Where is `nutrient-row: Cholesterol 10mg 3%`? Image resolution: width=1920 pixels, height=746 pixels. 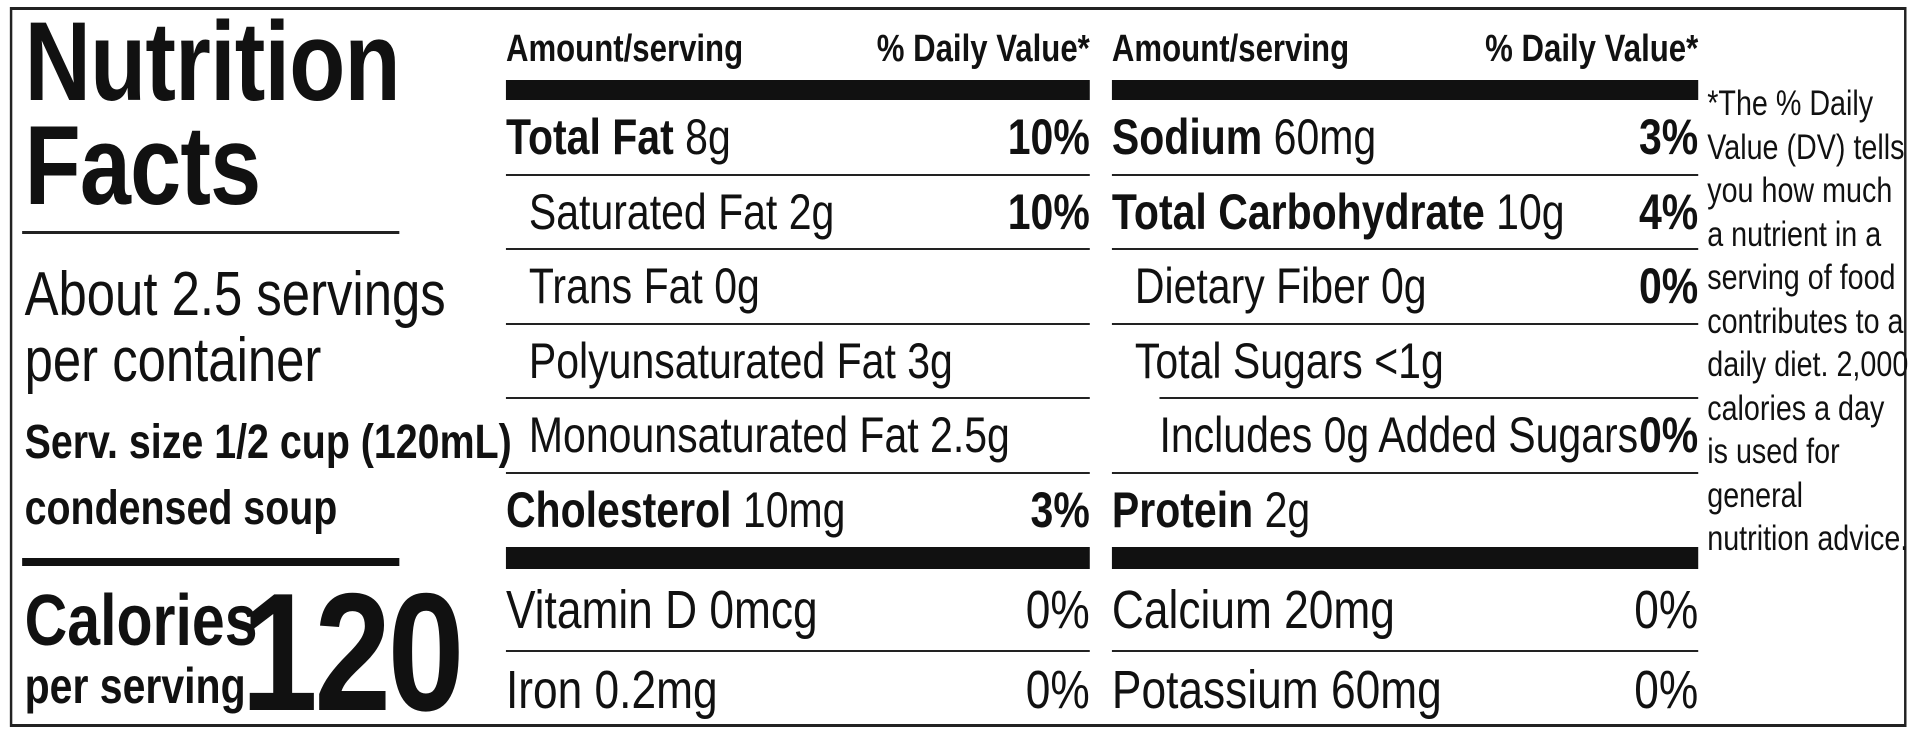
nutrient-row: Cholesterol 10mg 3% is located at coordinates (798, 510).